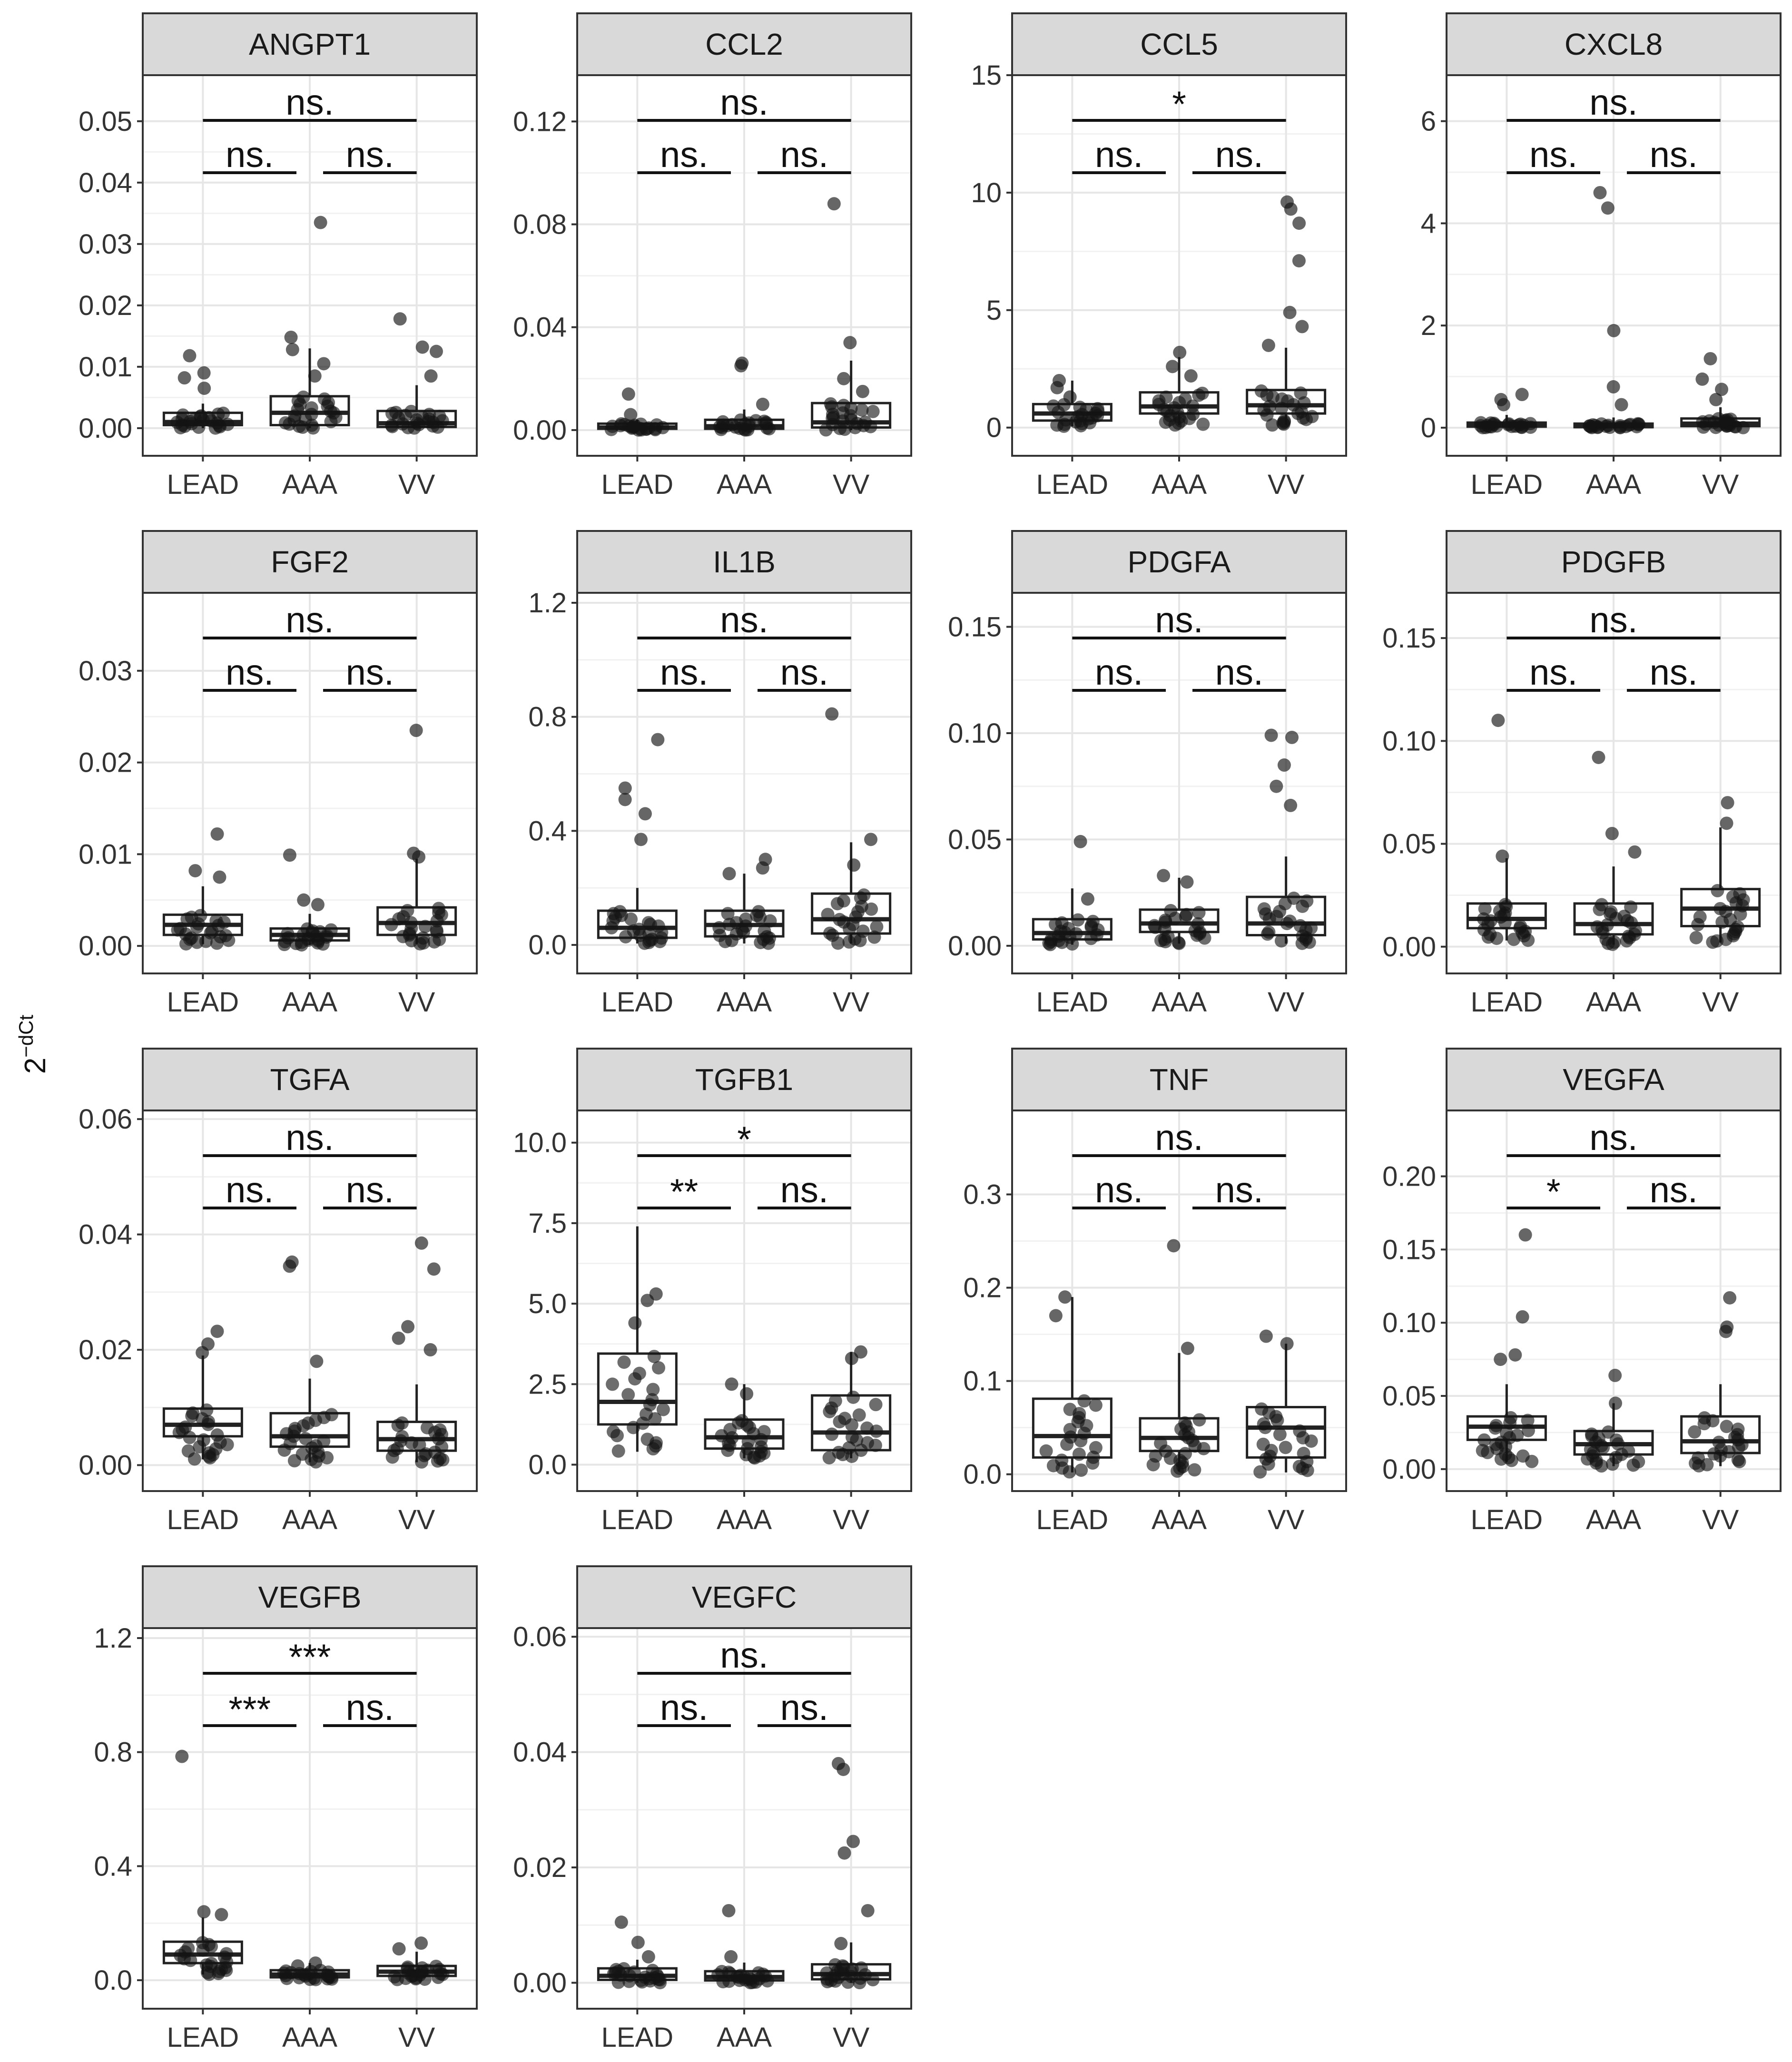  I want to click on panel-fgf2: 0.00 0.01 0.02 0.03 FGF2 ns. ns. ns. LEAD AAA VV, so click(278, 774).